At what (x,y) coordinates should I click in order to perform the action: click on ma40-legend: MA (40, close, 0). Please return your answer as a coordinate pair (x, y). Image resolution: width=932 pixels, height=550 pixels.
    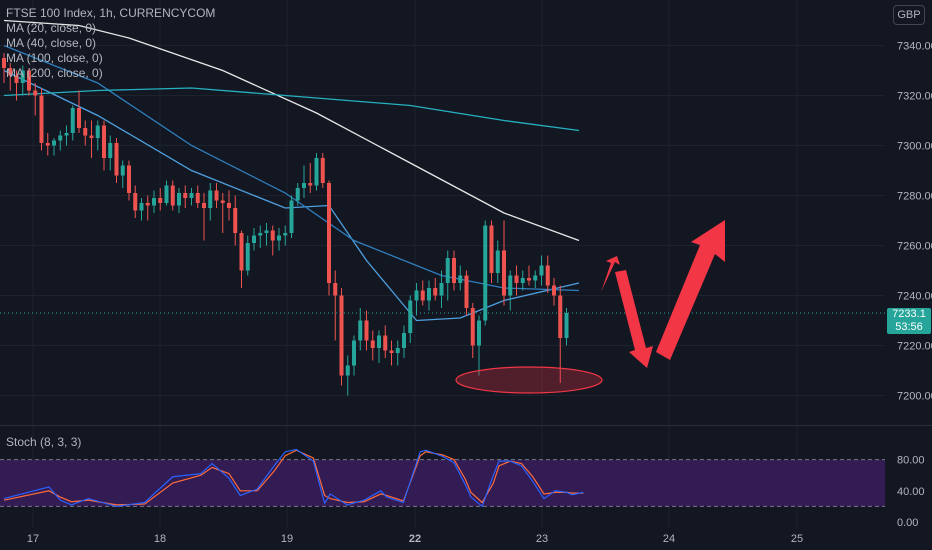
    Looking at the image, I should click on (51, 43).